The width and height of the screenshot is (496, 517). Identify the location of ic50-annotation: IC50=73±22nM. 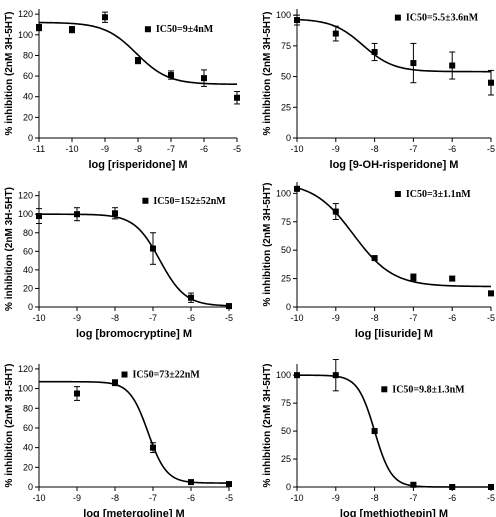
(167, 375).